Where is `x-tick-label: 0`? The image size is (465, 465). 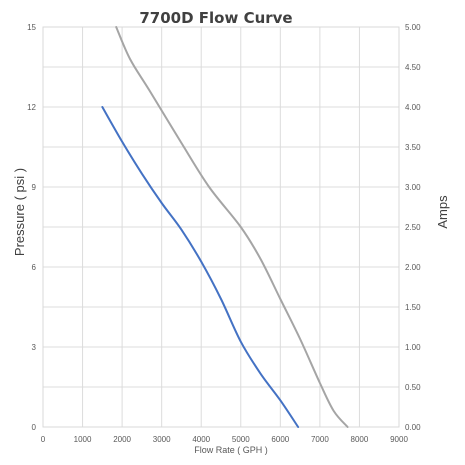
x-tick-label: 0 is located at coordinates (43, 439).